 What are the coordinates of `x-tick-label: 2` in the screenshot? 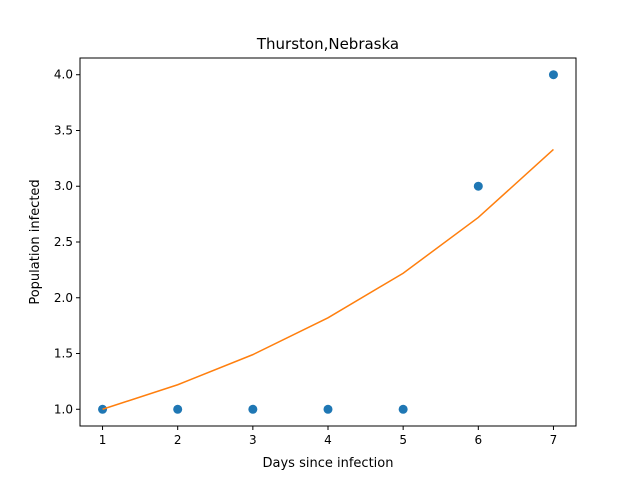 It's located at (178, 440).